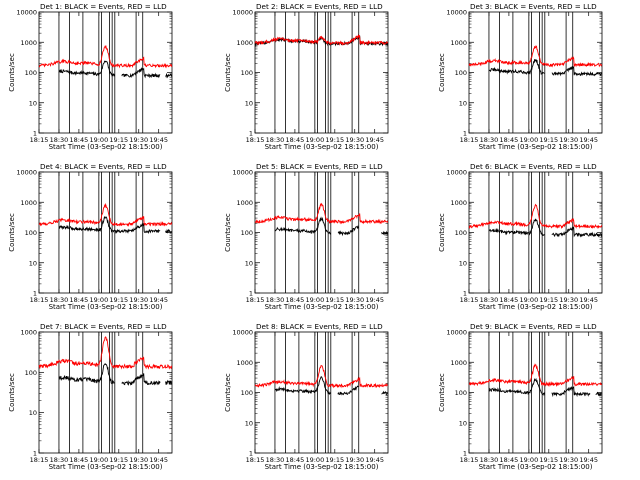 This screenshot has height=480, width=640. I want to click on panel-title: Det 2: BLACK = Events, RED = LLD, so click(319, 6).